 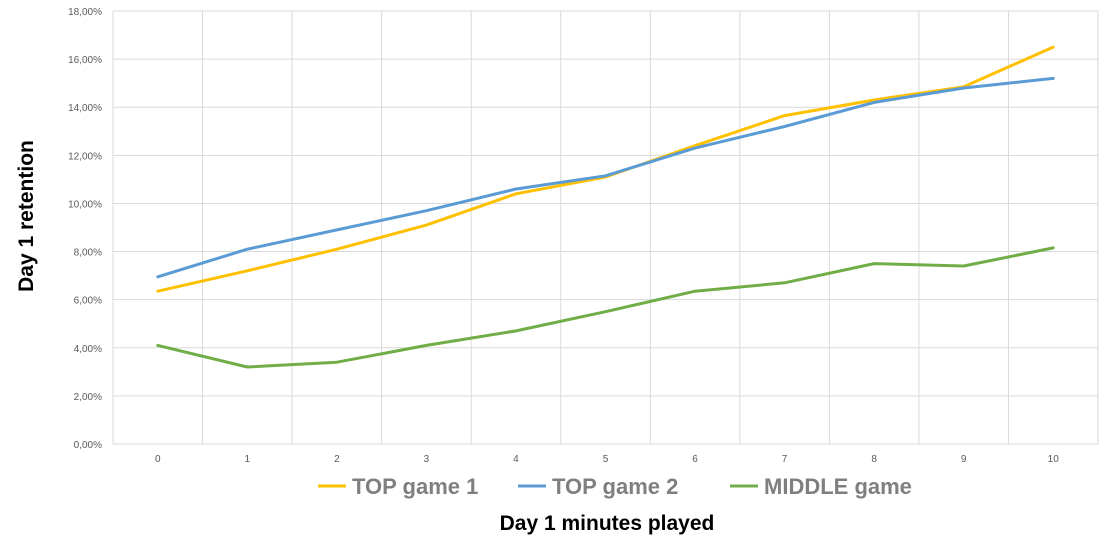 I want to click on x-tick-label: 3, so click(x=427, y=459).